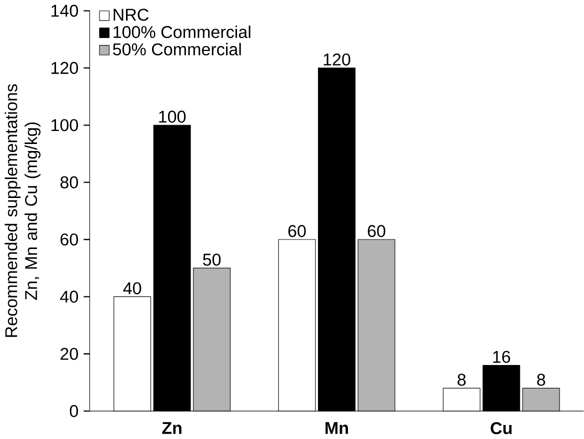 Image resolution: width=584 pixels, height=439 pixels. What do you see at coordinates (172, 428) in the screenshot?
I see `x-tick-label: Zn` at bounding box center [172, 428].